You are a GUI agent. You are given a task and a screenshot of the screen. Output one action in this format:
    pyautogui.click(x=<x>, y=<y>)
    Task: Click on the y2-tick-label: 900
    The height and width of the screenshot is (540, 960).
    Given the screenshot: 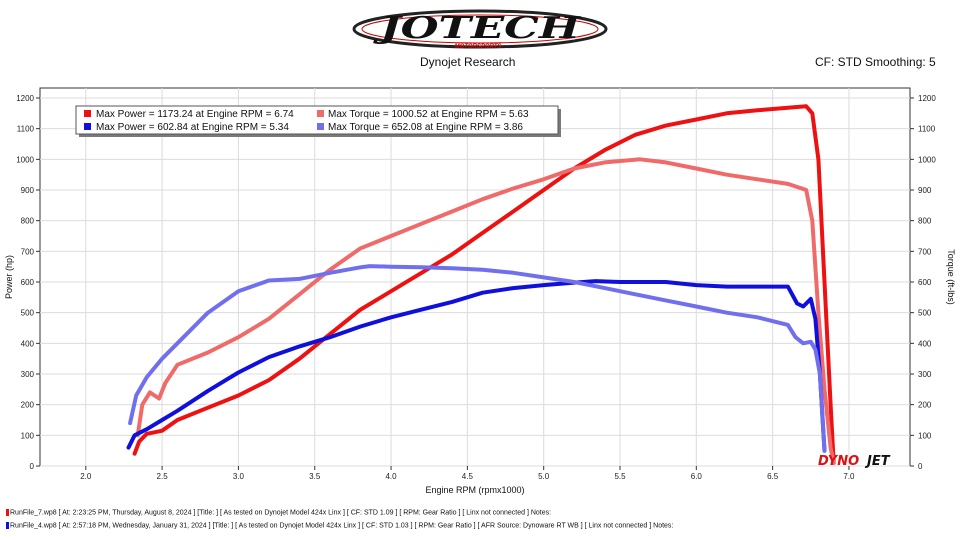 What is the action you would take?
    pyautogui.click(x=925, y=190)
    